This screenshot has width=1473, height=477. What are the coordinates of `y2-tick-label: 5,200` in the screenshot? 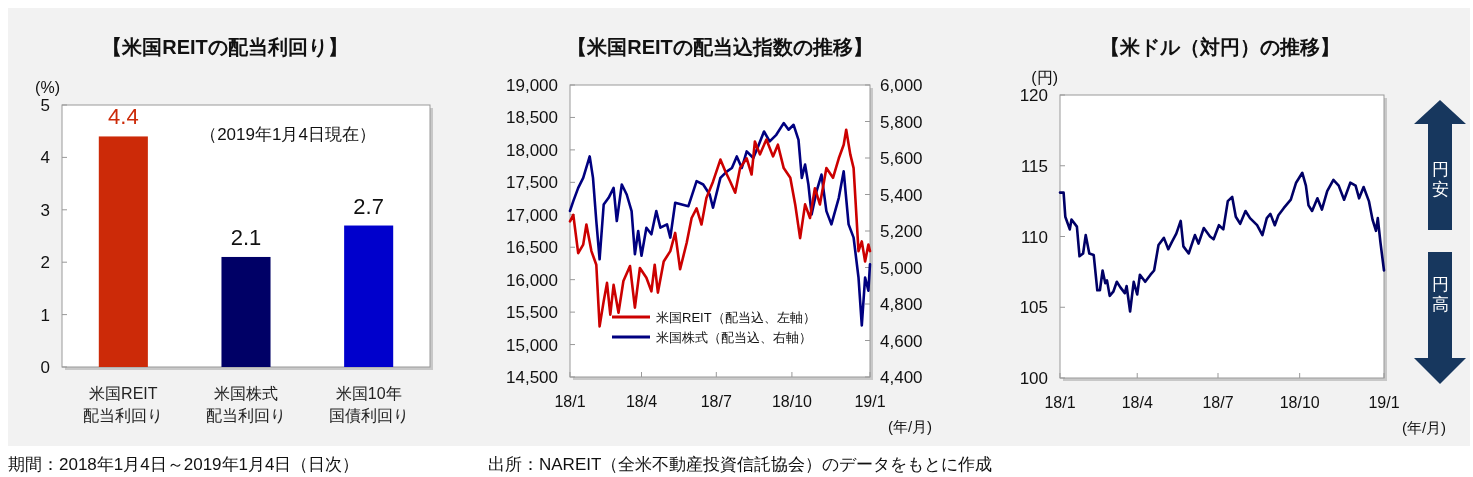 It's located at (901, 231).